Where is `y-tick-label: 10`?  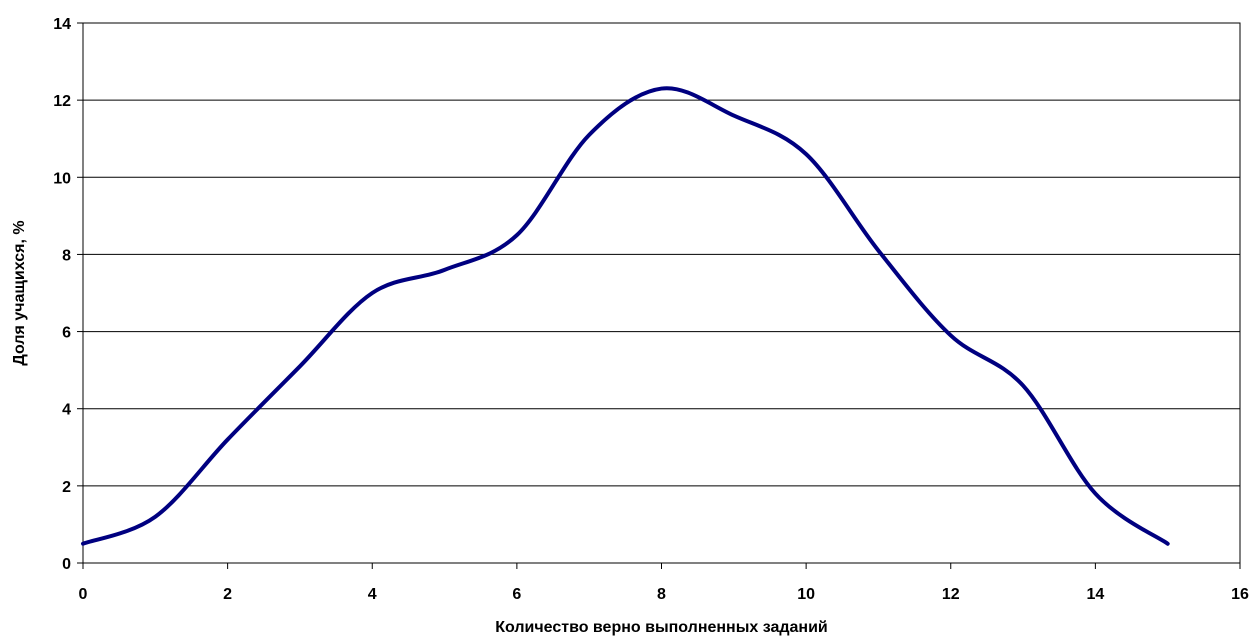 y-tick-label: 10 is located at coordinates (62, 178).